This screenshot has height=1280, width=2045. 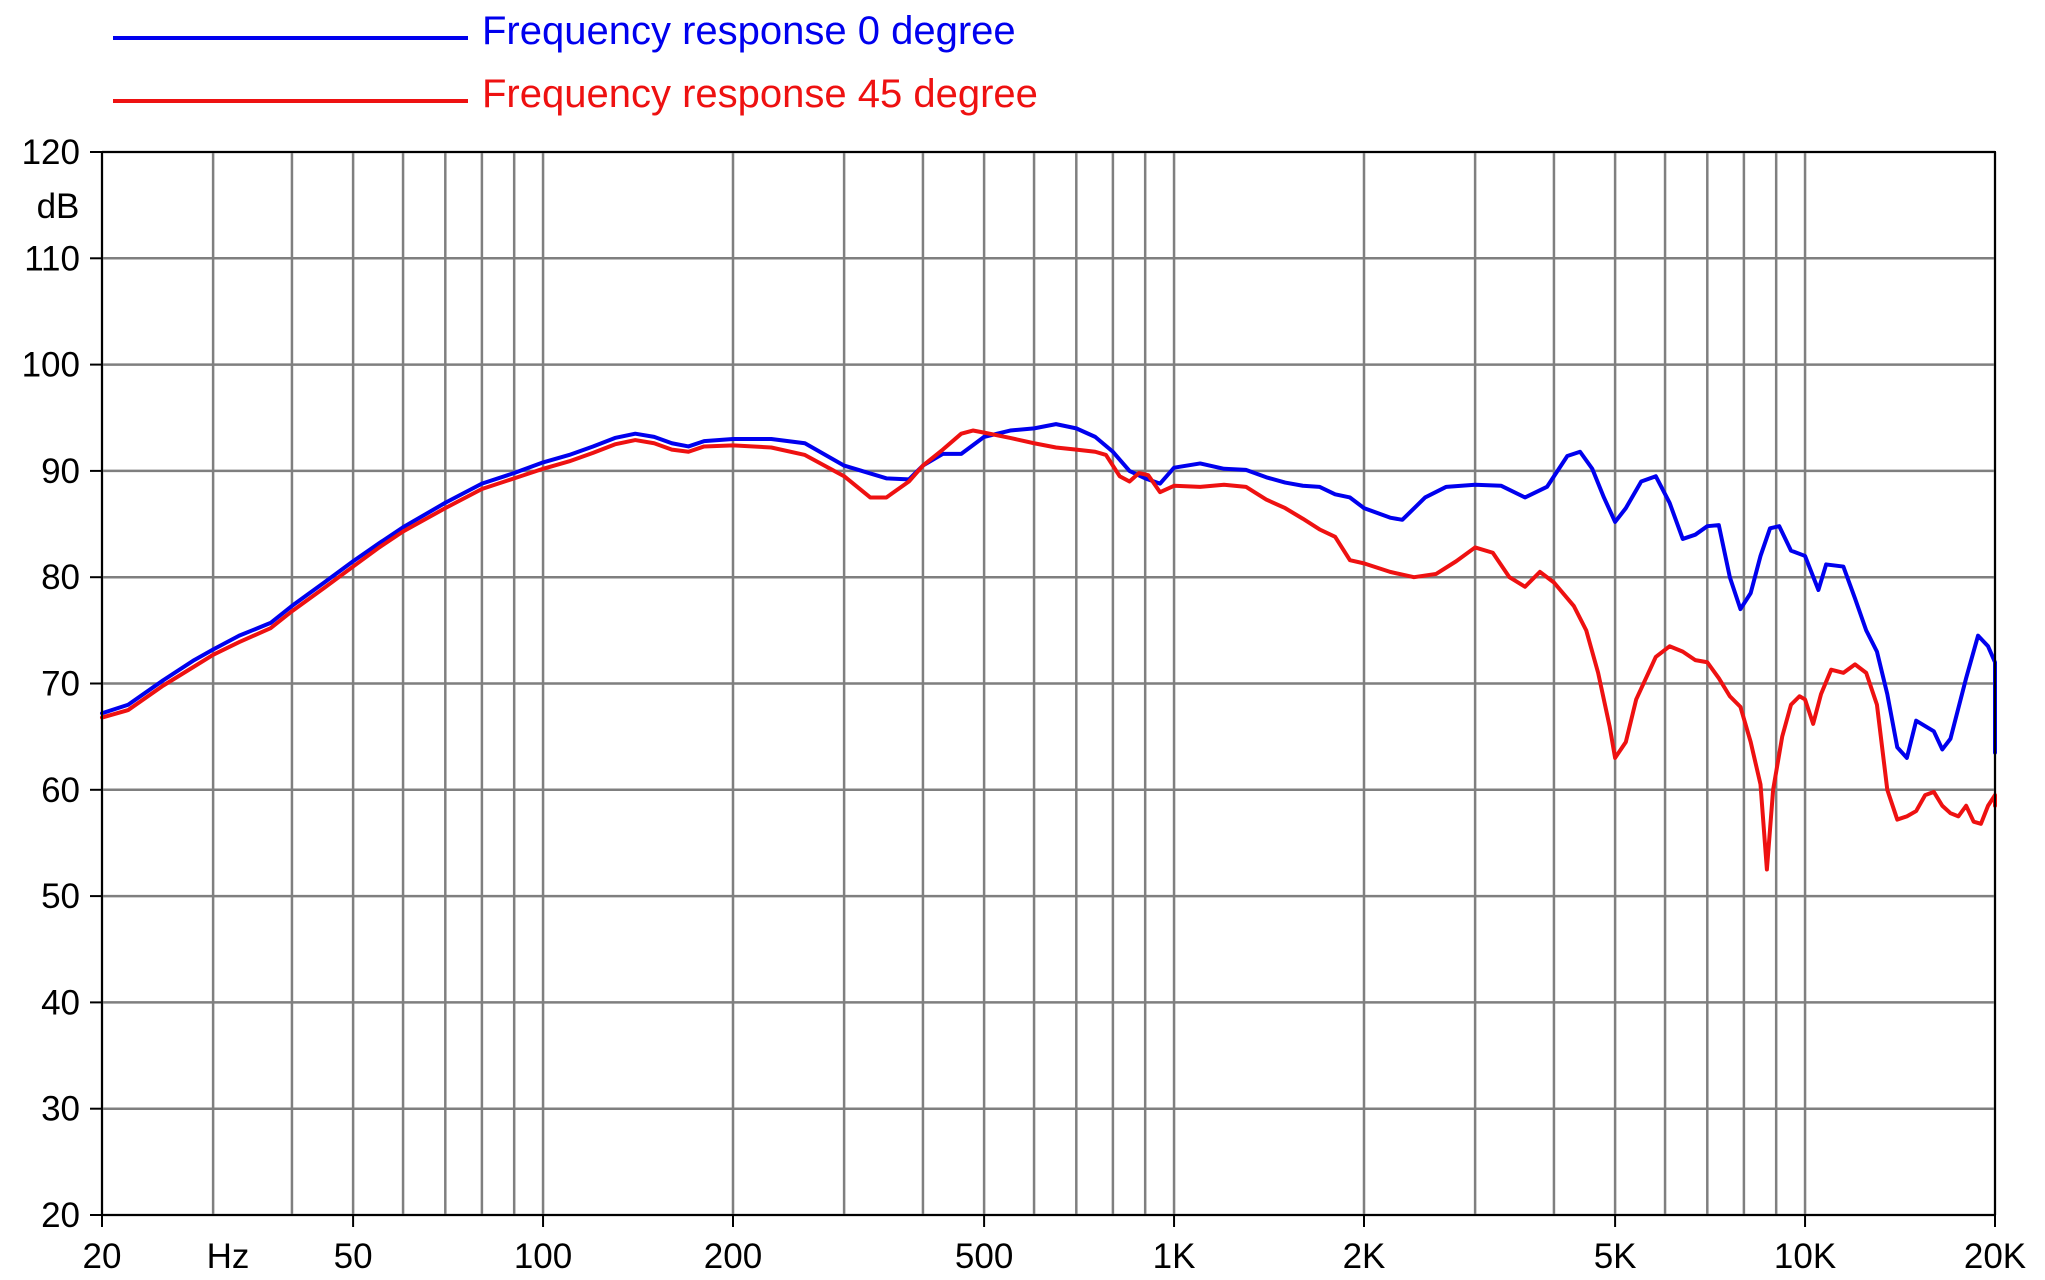 I want to click on y-tick-label: 20, so click(x=60, y=1215).